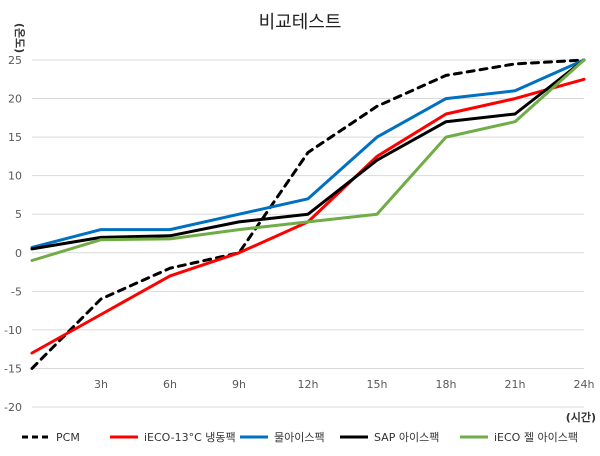 This screenshot has width=600, height=456. I want to click on y-tick-label: -10, so click(13, 330).